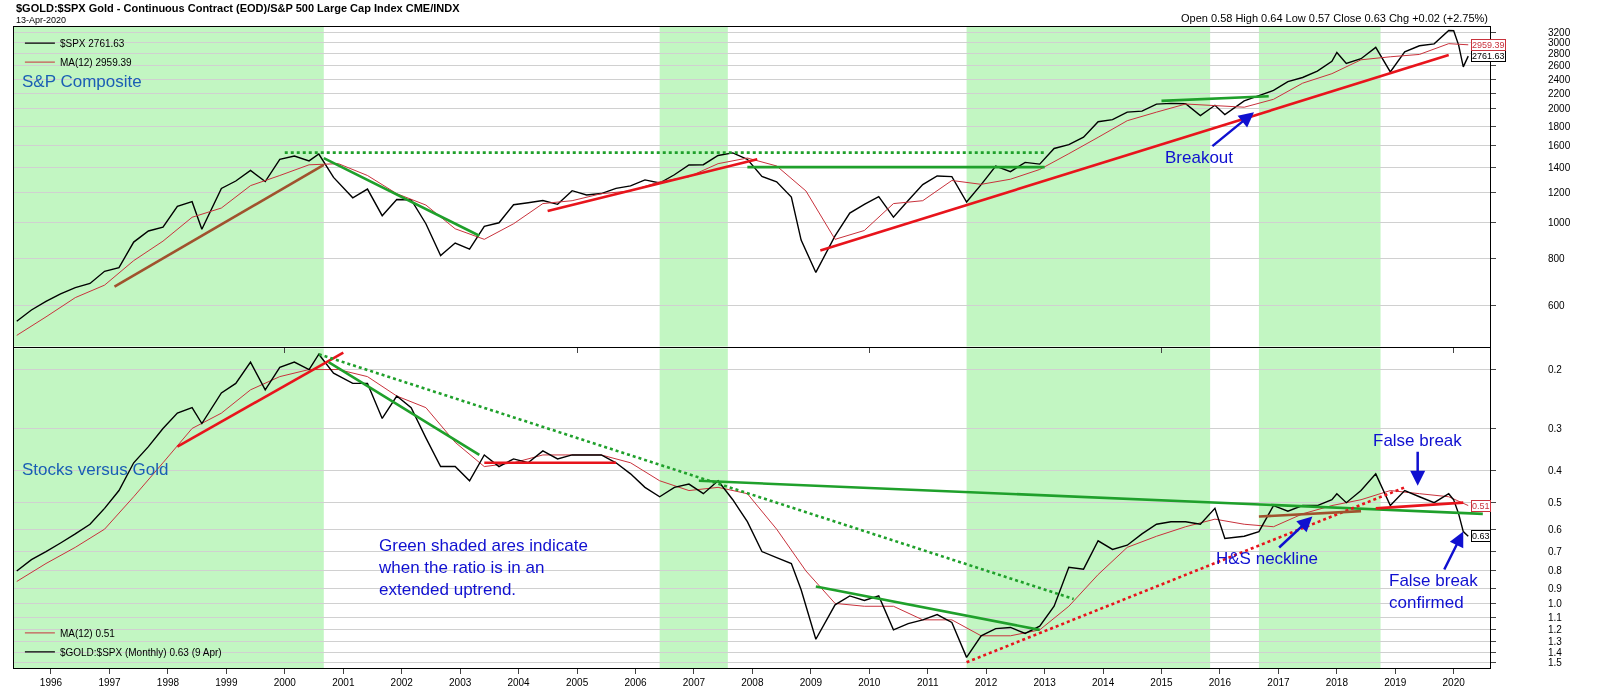 The image size is (1600, 700). Describe the element at coordinates (168, 682) in the screenshot. I see `x-tick-label: 1998` at that location.